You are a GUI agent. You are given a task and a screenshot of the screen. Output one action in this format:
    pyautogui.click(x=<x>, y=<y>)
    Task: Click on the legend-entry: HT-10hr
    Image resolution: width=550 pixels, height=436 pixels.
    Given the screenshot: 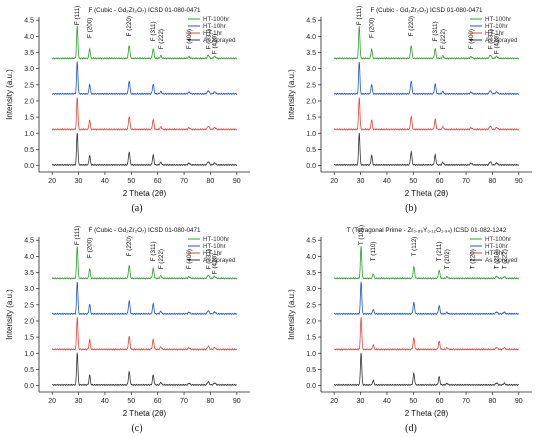 What is the action you would take?
    pyautogui.click(x=496, y=246)
    